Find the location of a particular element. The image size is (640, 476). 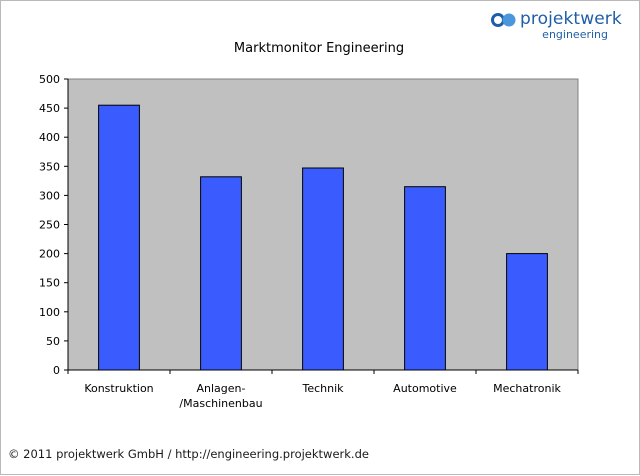

x-tick-label: Automotive is located at coordinates (425, 388).